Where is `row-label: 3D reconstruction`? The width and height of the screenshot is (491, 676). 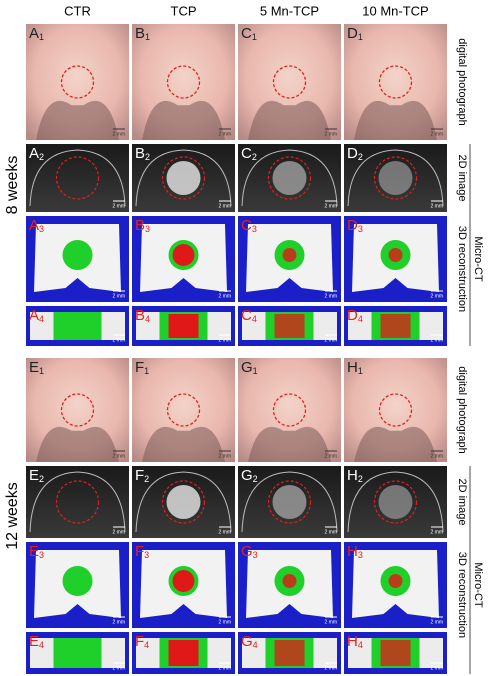 row-label: 3D reconstruction is located at coordinates (462, 595).